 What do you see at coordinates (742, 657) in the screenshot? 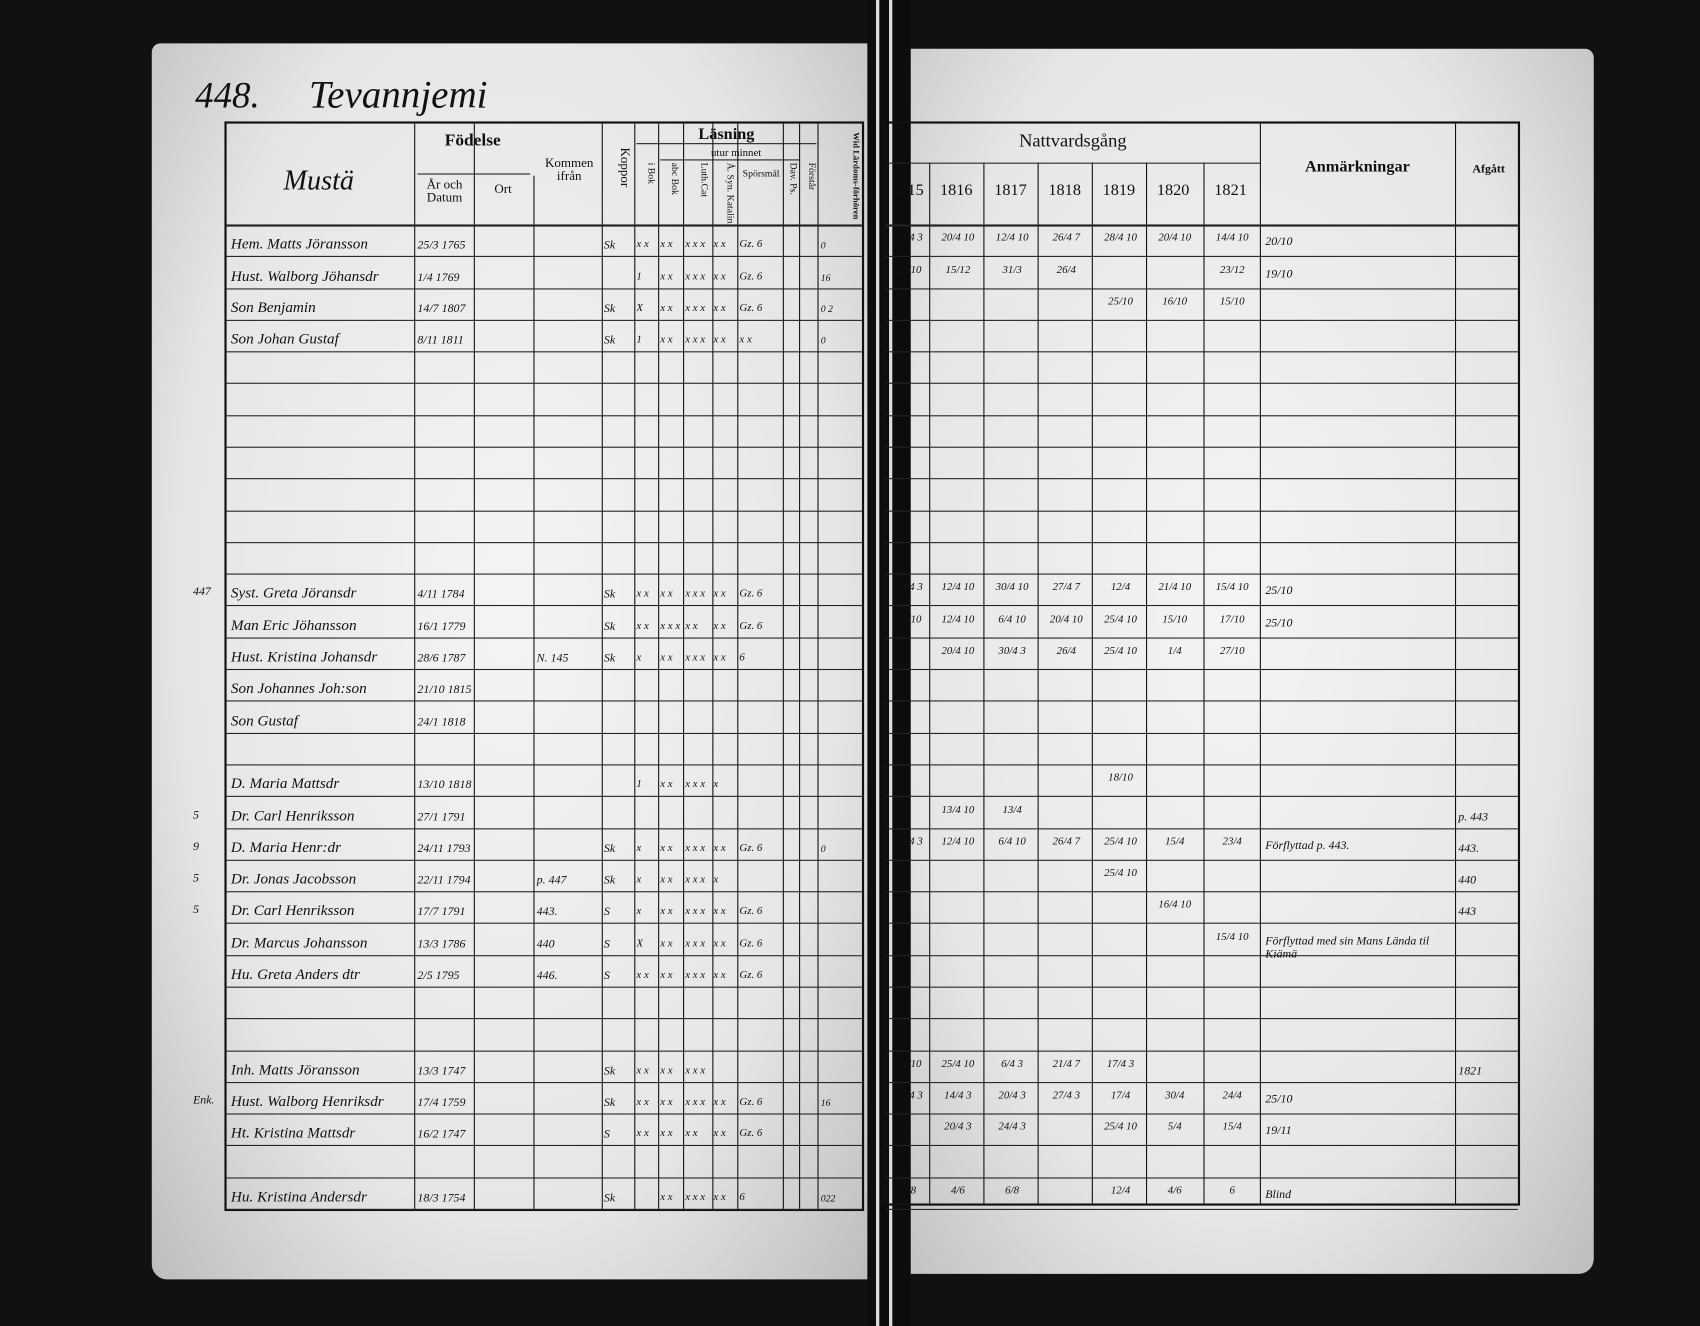
I see `entry-sp: 6` at bounding box center [742, 657].